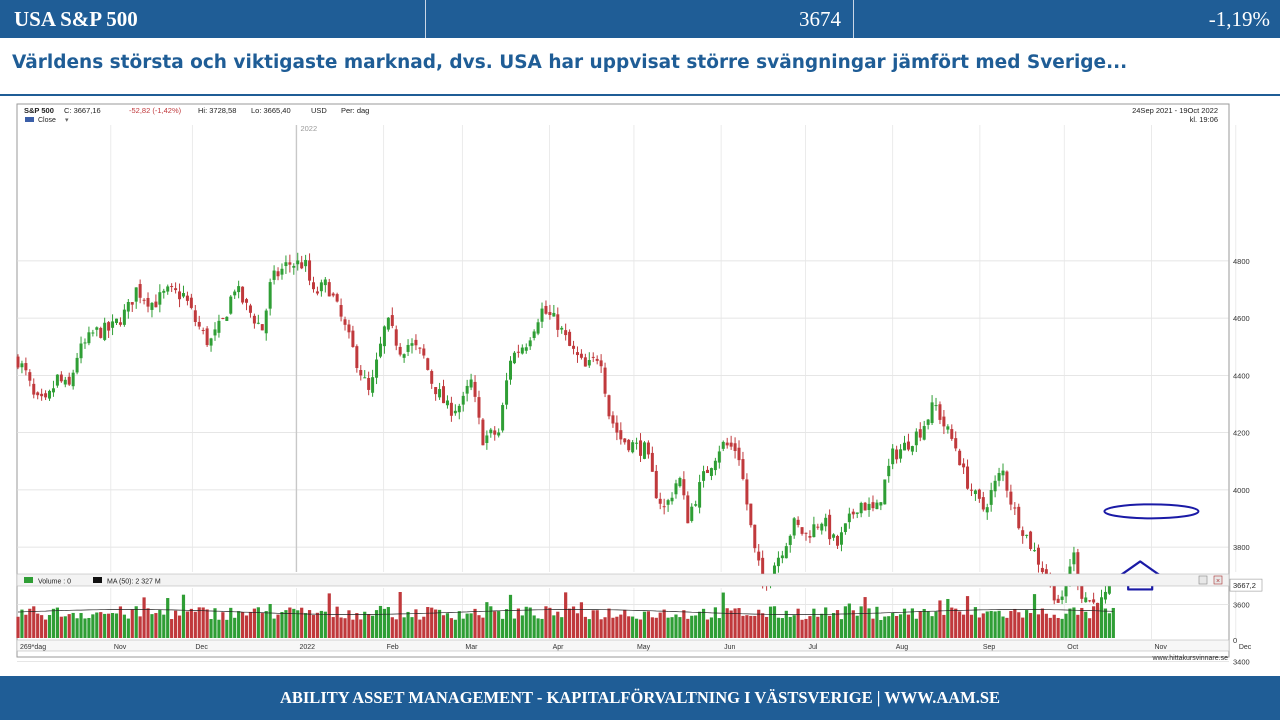 The height and width of the screenshot is (720, 1280). I want to click on close-legend-dropdown-icon: ▾, so click(67, 120).